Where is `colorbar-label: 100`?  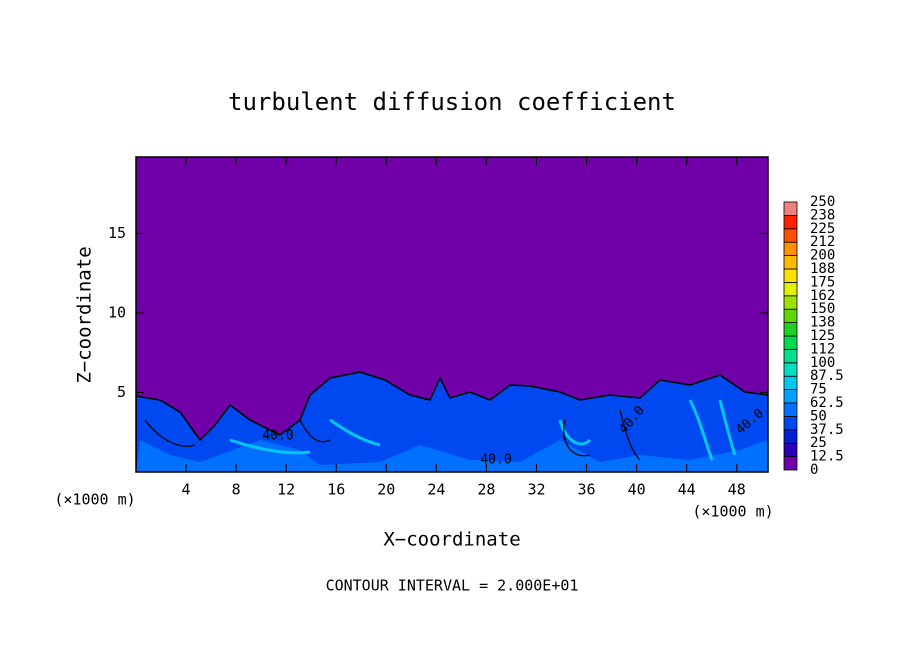 colorbar-label: 100 is located at coordinates (822, 363).